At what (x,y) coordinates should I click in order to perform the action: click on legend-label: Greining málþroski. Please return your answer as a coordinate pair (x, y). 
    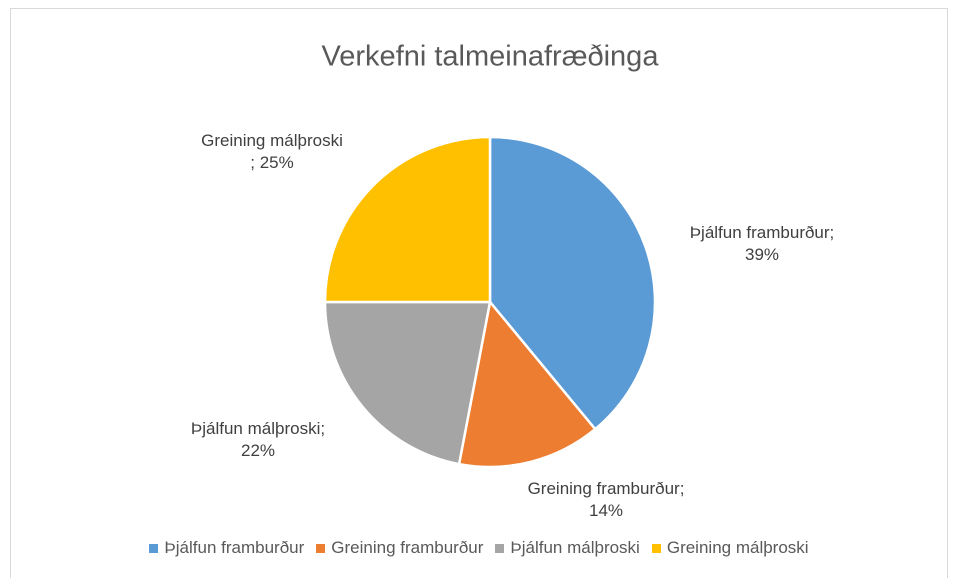
    Looking at the image, I should click on (737, 547).